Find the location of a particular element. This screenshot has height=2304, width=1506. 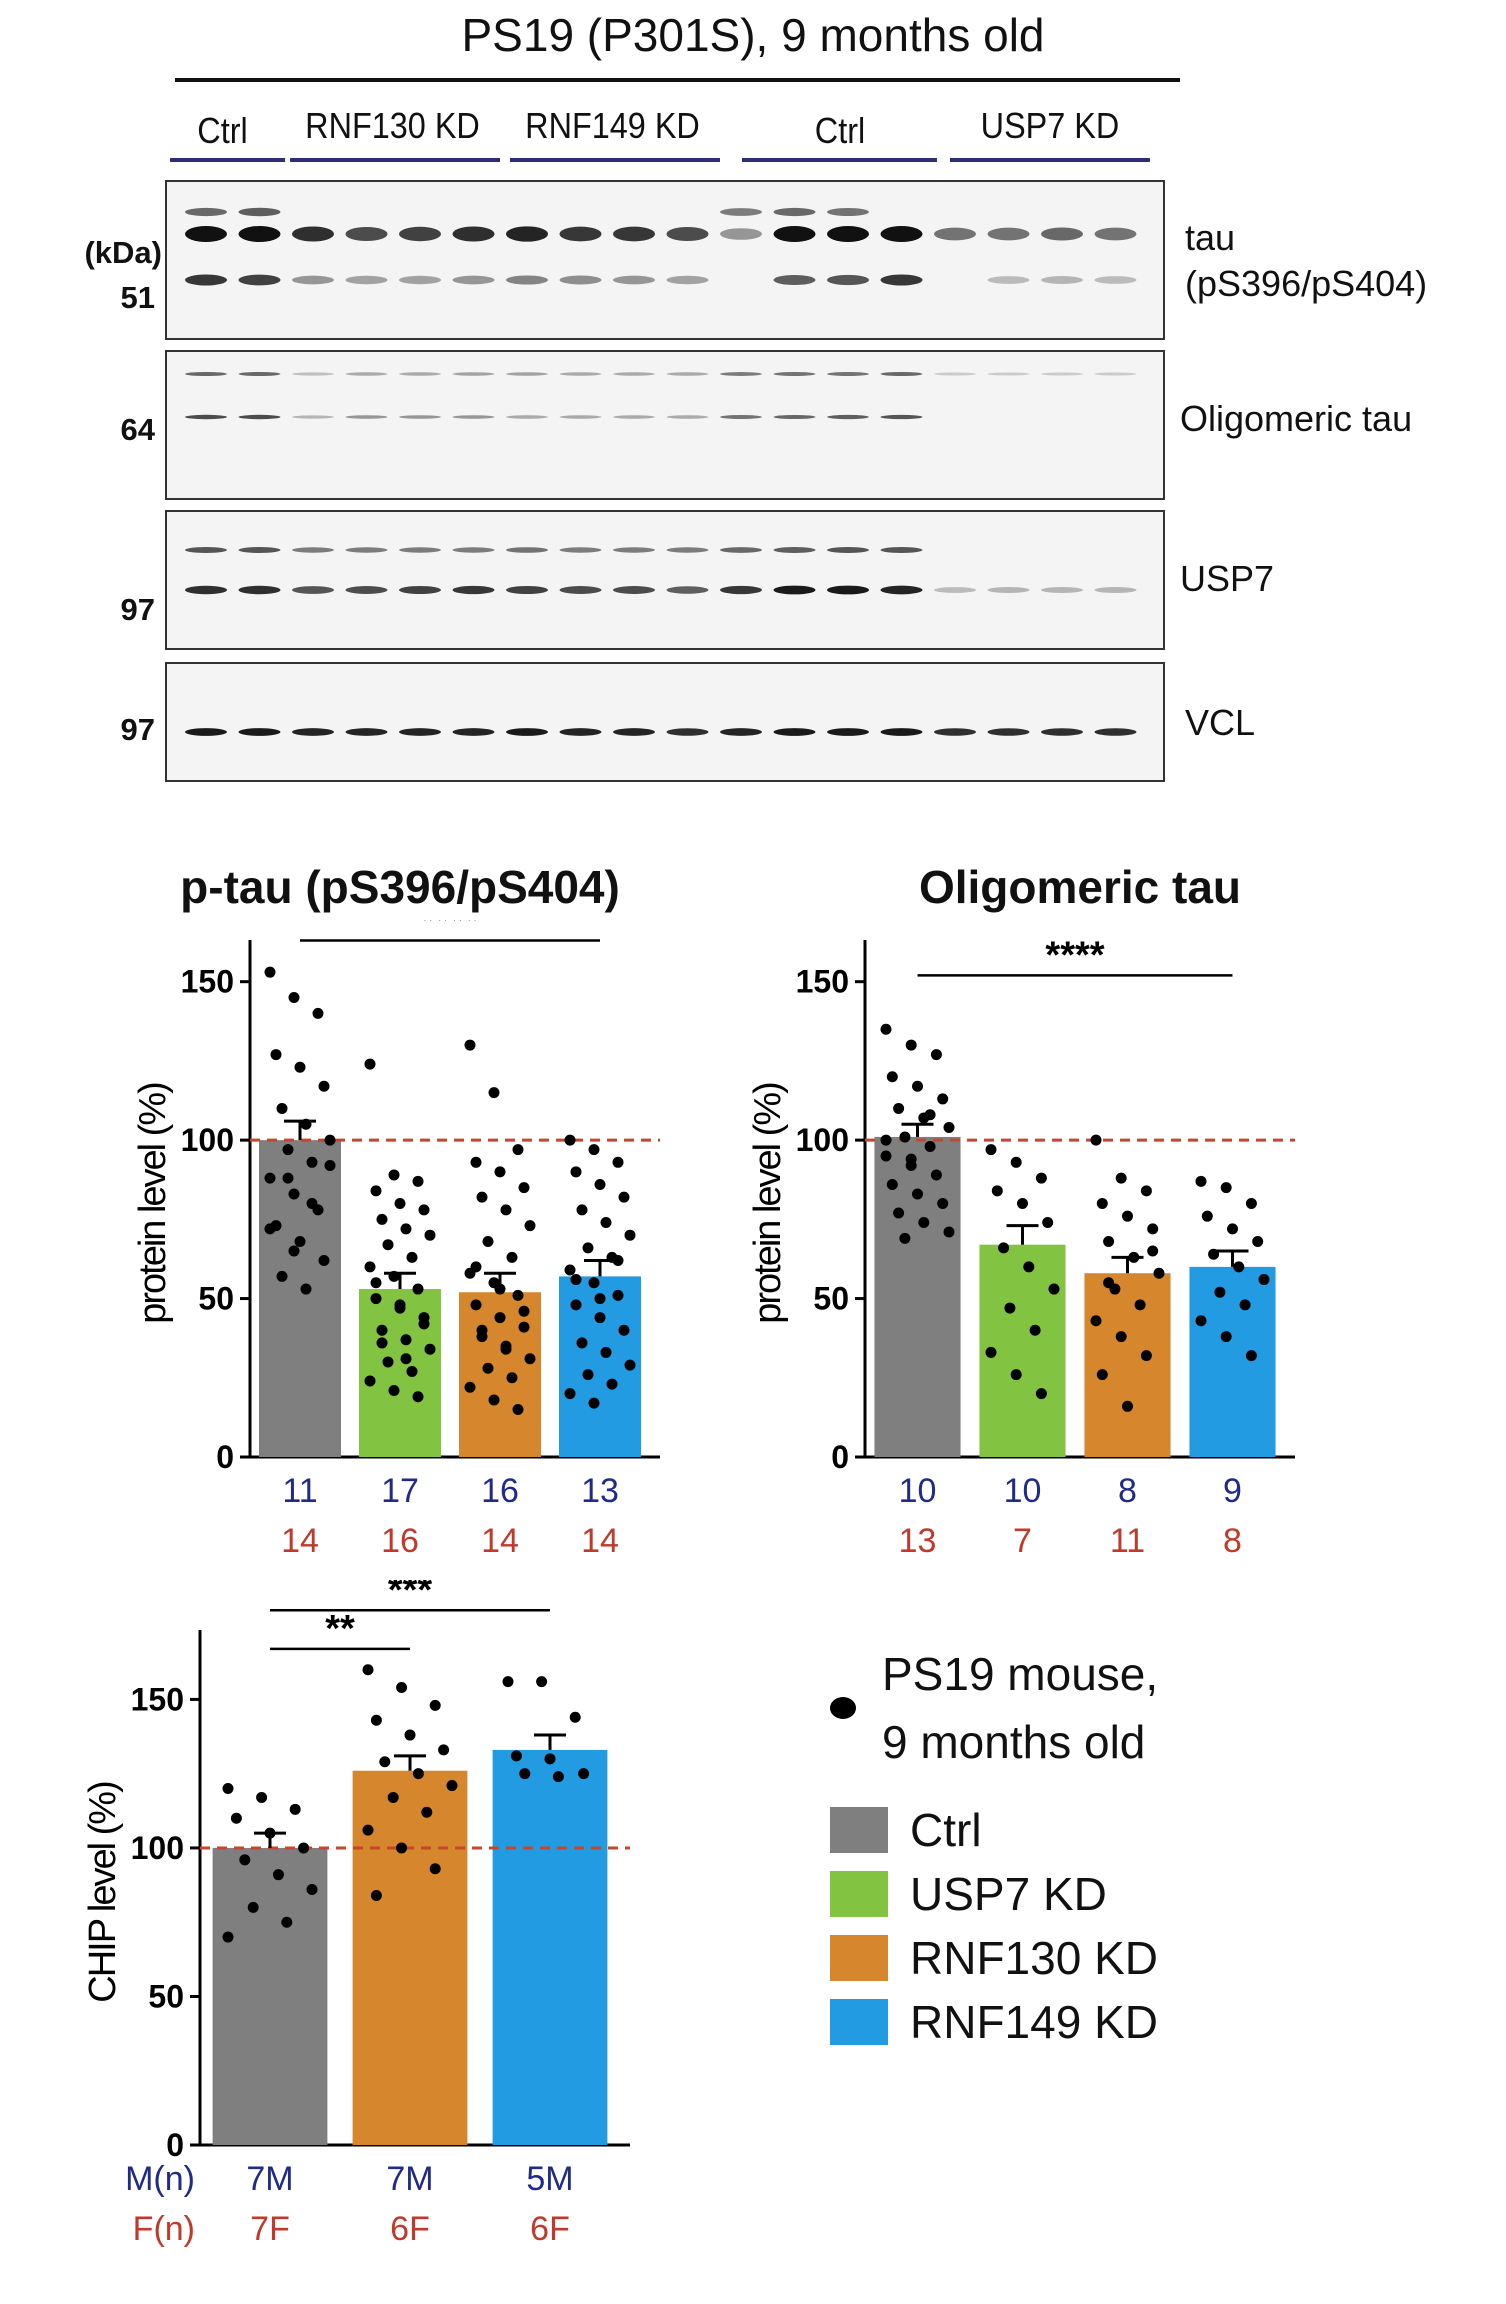

legend-item-ctrl: Ctrl is located at coordinates (1130, 1830).